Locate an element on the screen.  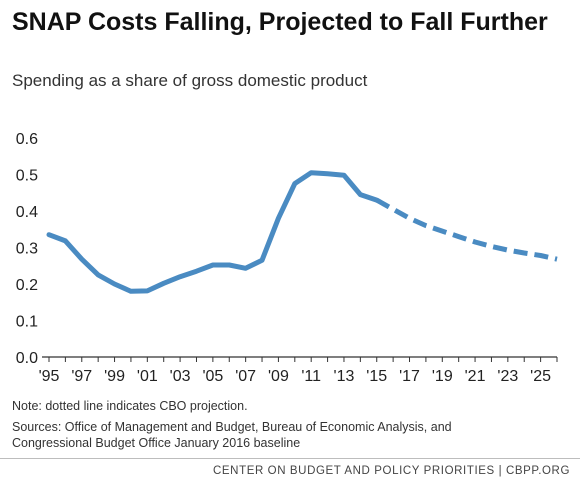
x-tick-label: '05 is located at coordinates (212, 376).